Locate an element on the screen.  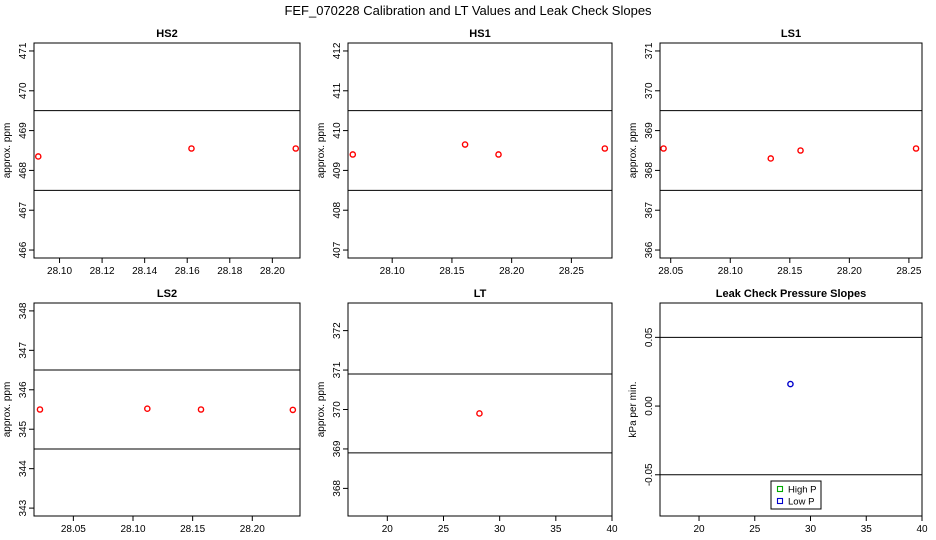
chart-title: LT is located at coordinates (480, 294).